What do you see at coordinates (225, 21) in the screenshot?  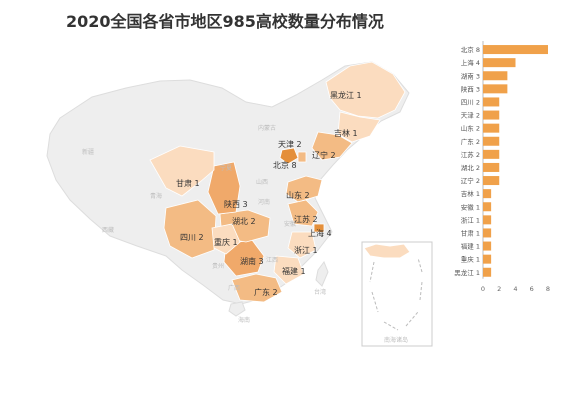 I see `chart-title: 2020全国各省市地区985高校数量分布情况` at bounding box center [225, 21].